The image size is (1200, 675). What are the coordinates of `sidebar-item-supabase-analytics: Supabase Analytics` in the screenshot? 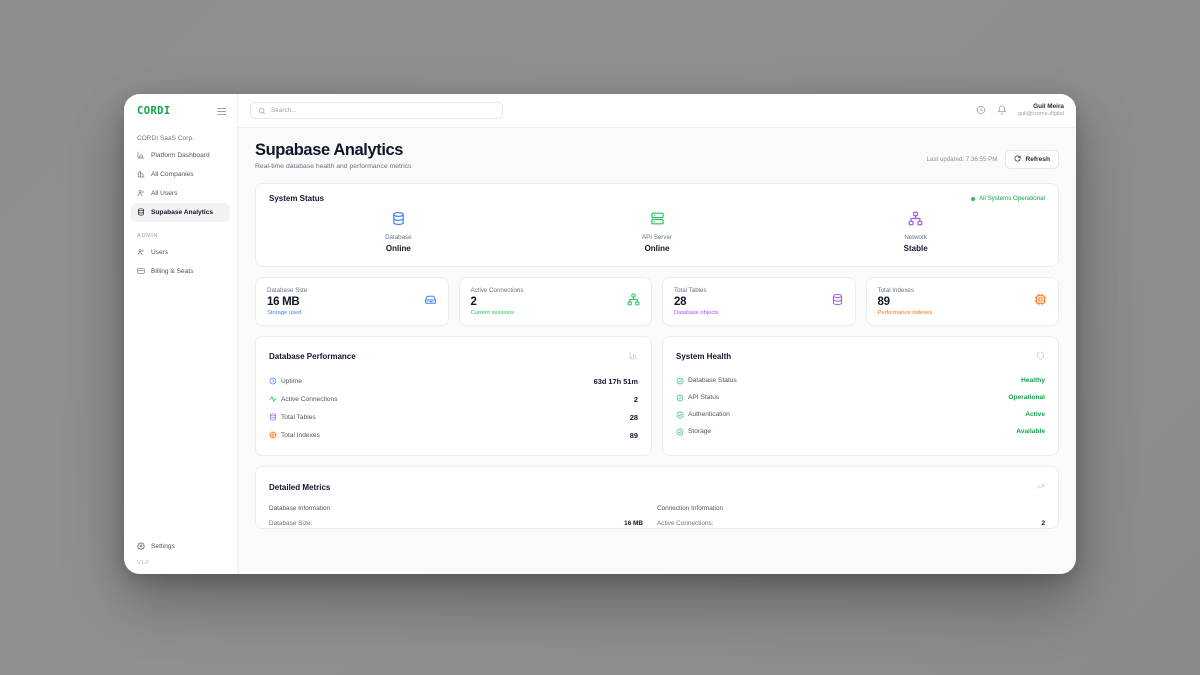 It's located at (180, 212).